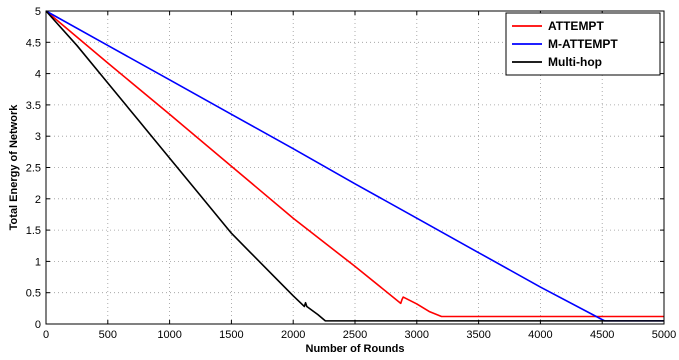 Image resolution: width=679 pixels, height=360 pixels. I want to click on x-tick-label: 4500, so click(602, 335).